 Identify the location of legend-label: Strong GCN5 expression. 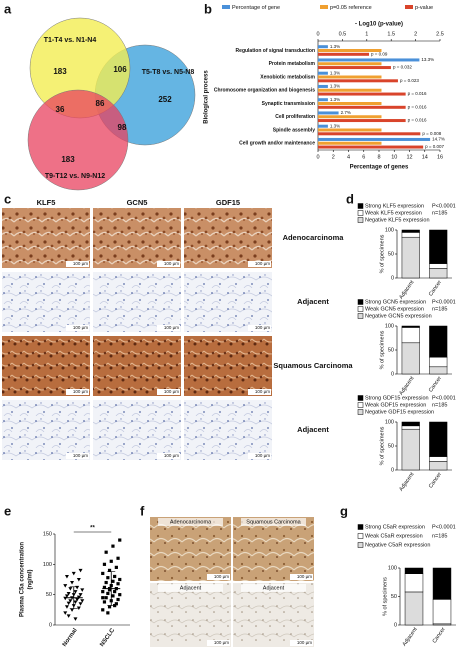
(395, 302).